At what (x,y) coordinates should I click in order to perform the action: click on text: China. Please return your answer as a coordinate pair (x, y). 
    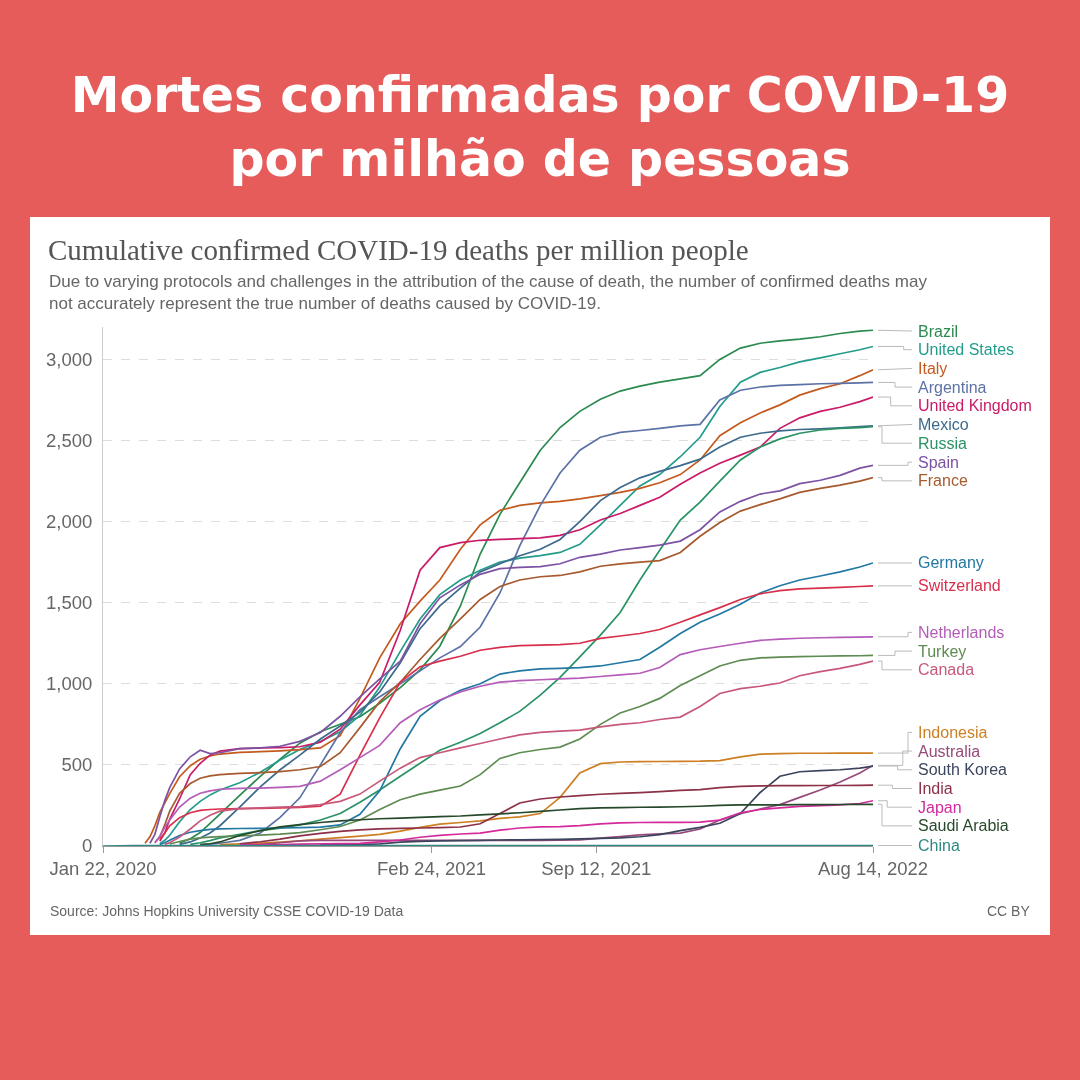
    Looking at the image, I should click on (939, 845).